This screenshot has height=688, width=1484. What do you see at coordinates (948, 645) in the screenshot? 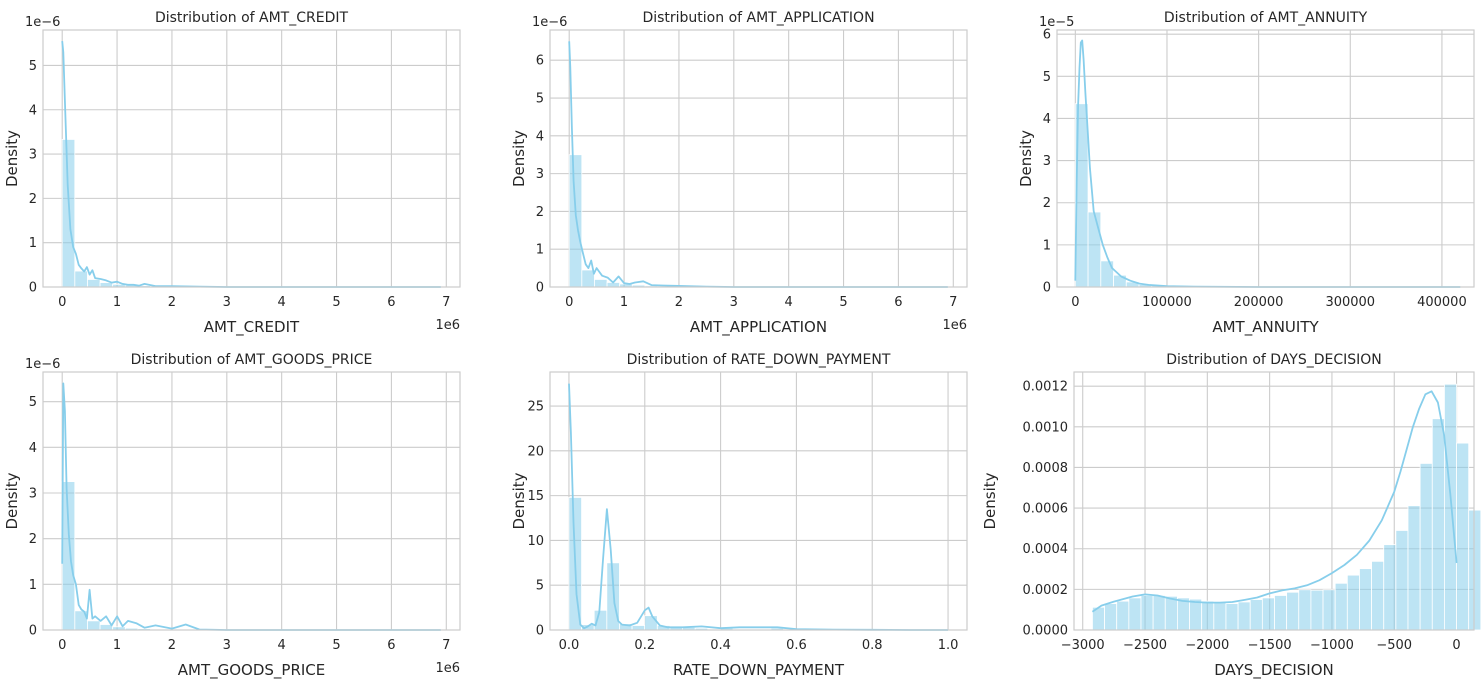
I see `x-tick-label: 1.0` at bounding box center [948, 645].